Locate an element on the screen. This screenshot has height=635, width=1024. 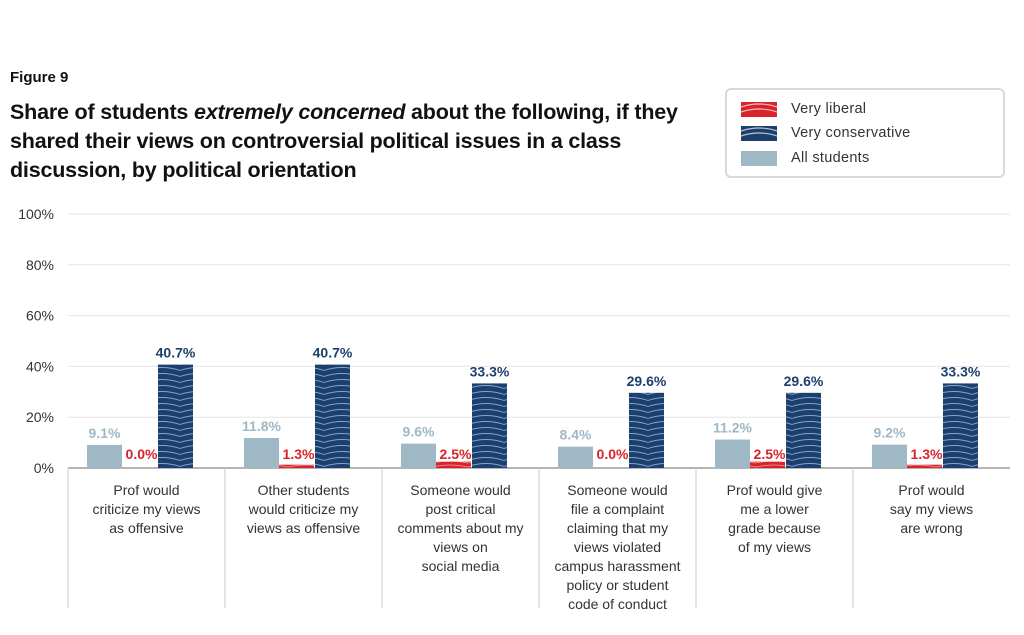
data-label-all: 9.1% is located at coordinates (105, 433).